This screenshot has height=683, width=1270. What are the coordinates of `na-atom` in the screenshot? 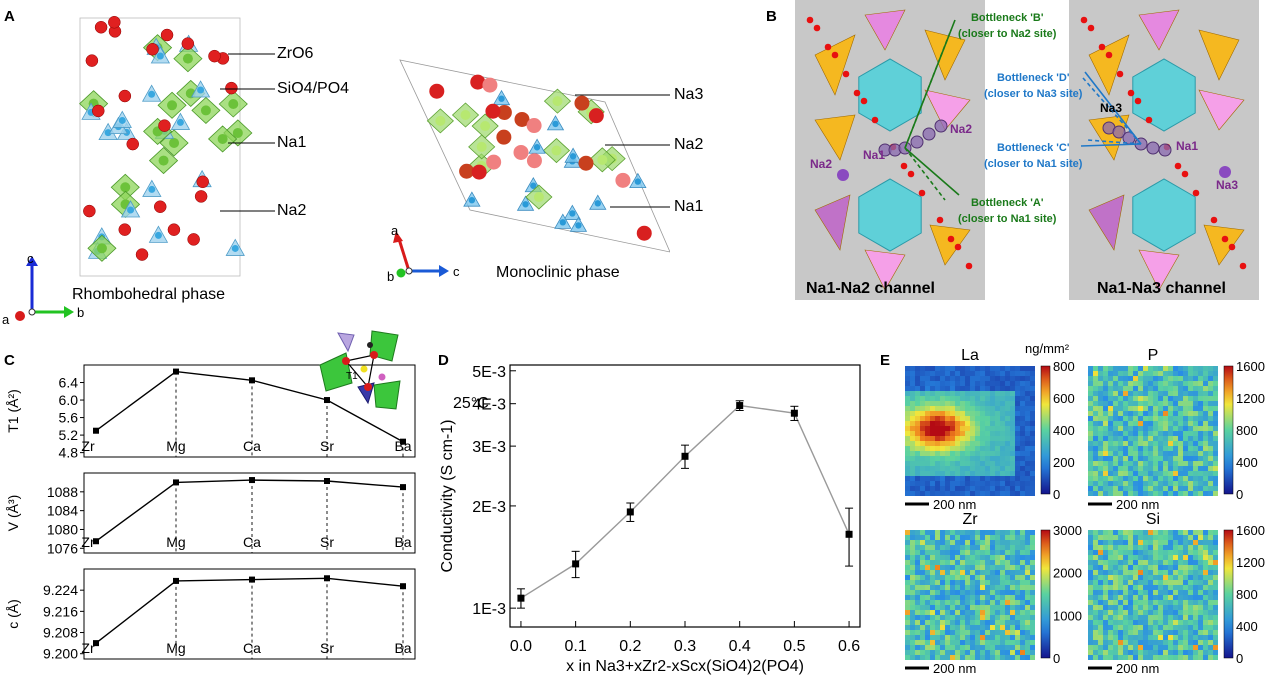 It's located at (521, 152).